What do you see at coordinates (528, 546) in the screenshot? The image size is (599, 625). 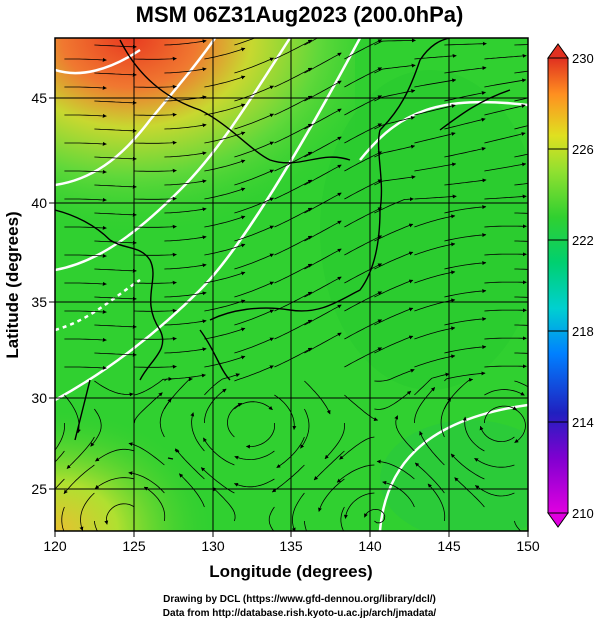 I see `x-tick-label: 150` at bounding box center [528, 546].